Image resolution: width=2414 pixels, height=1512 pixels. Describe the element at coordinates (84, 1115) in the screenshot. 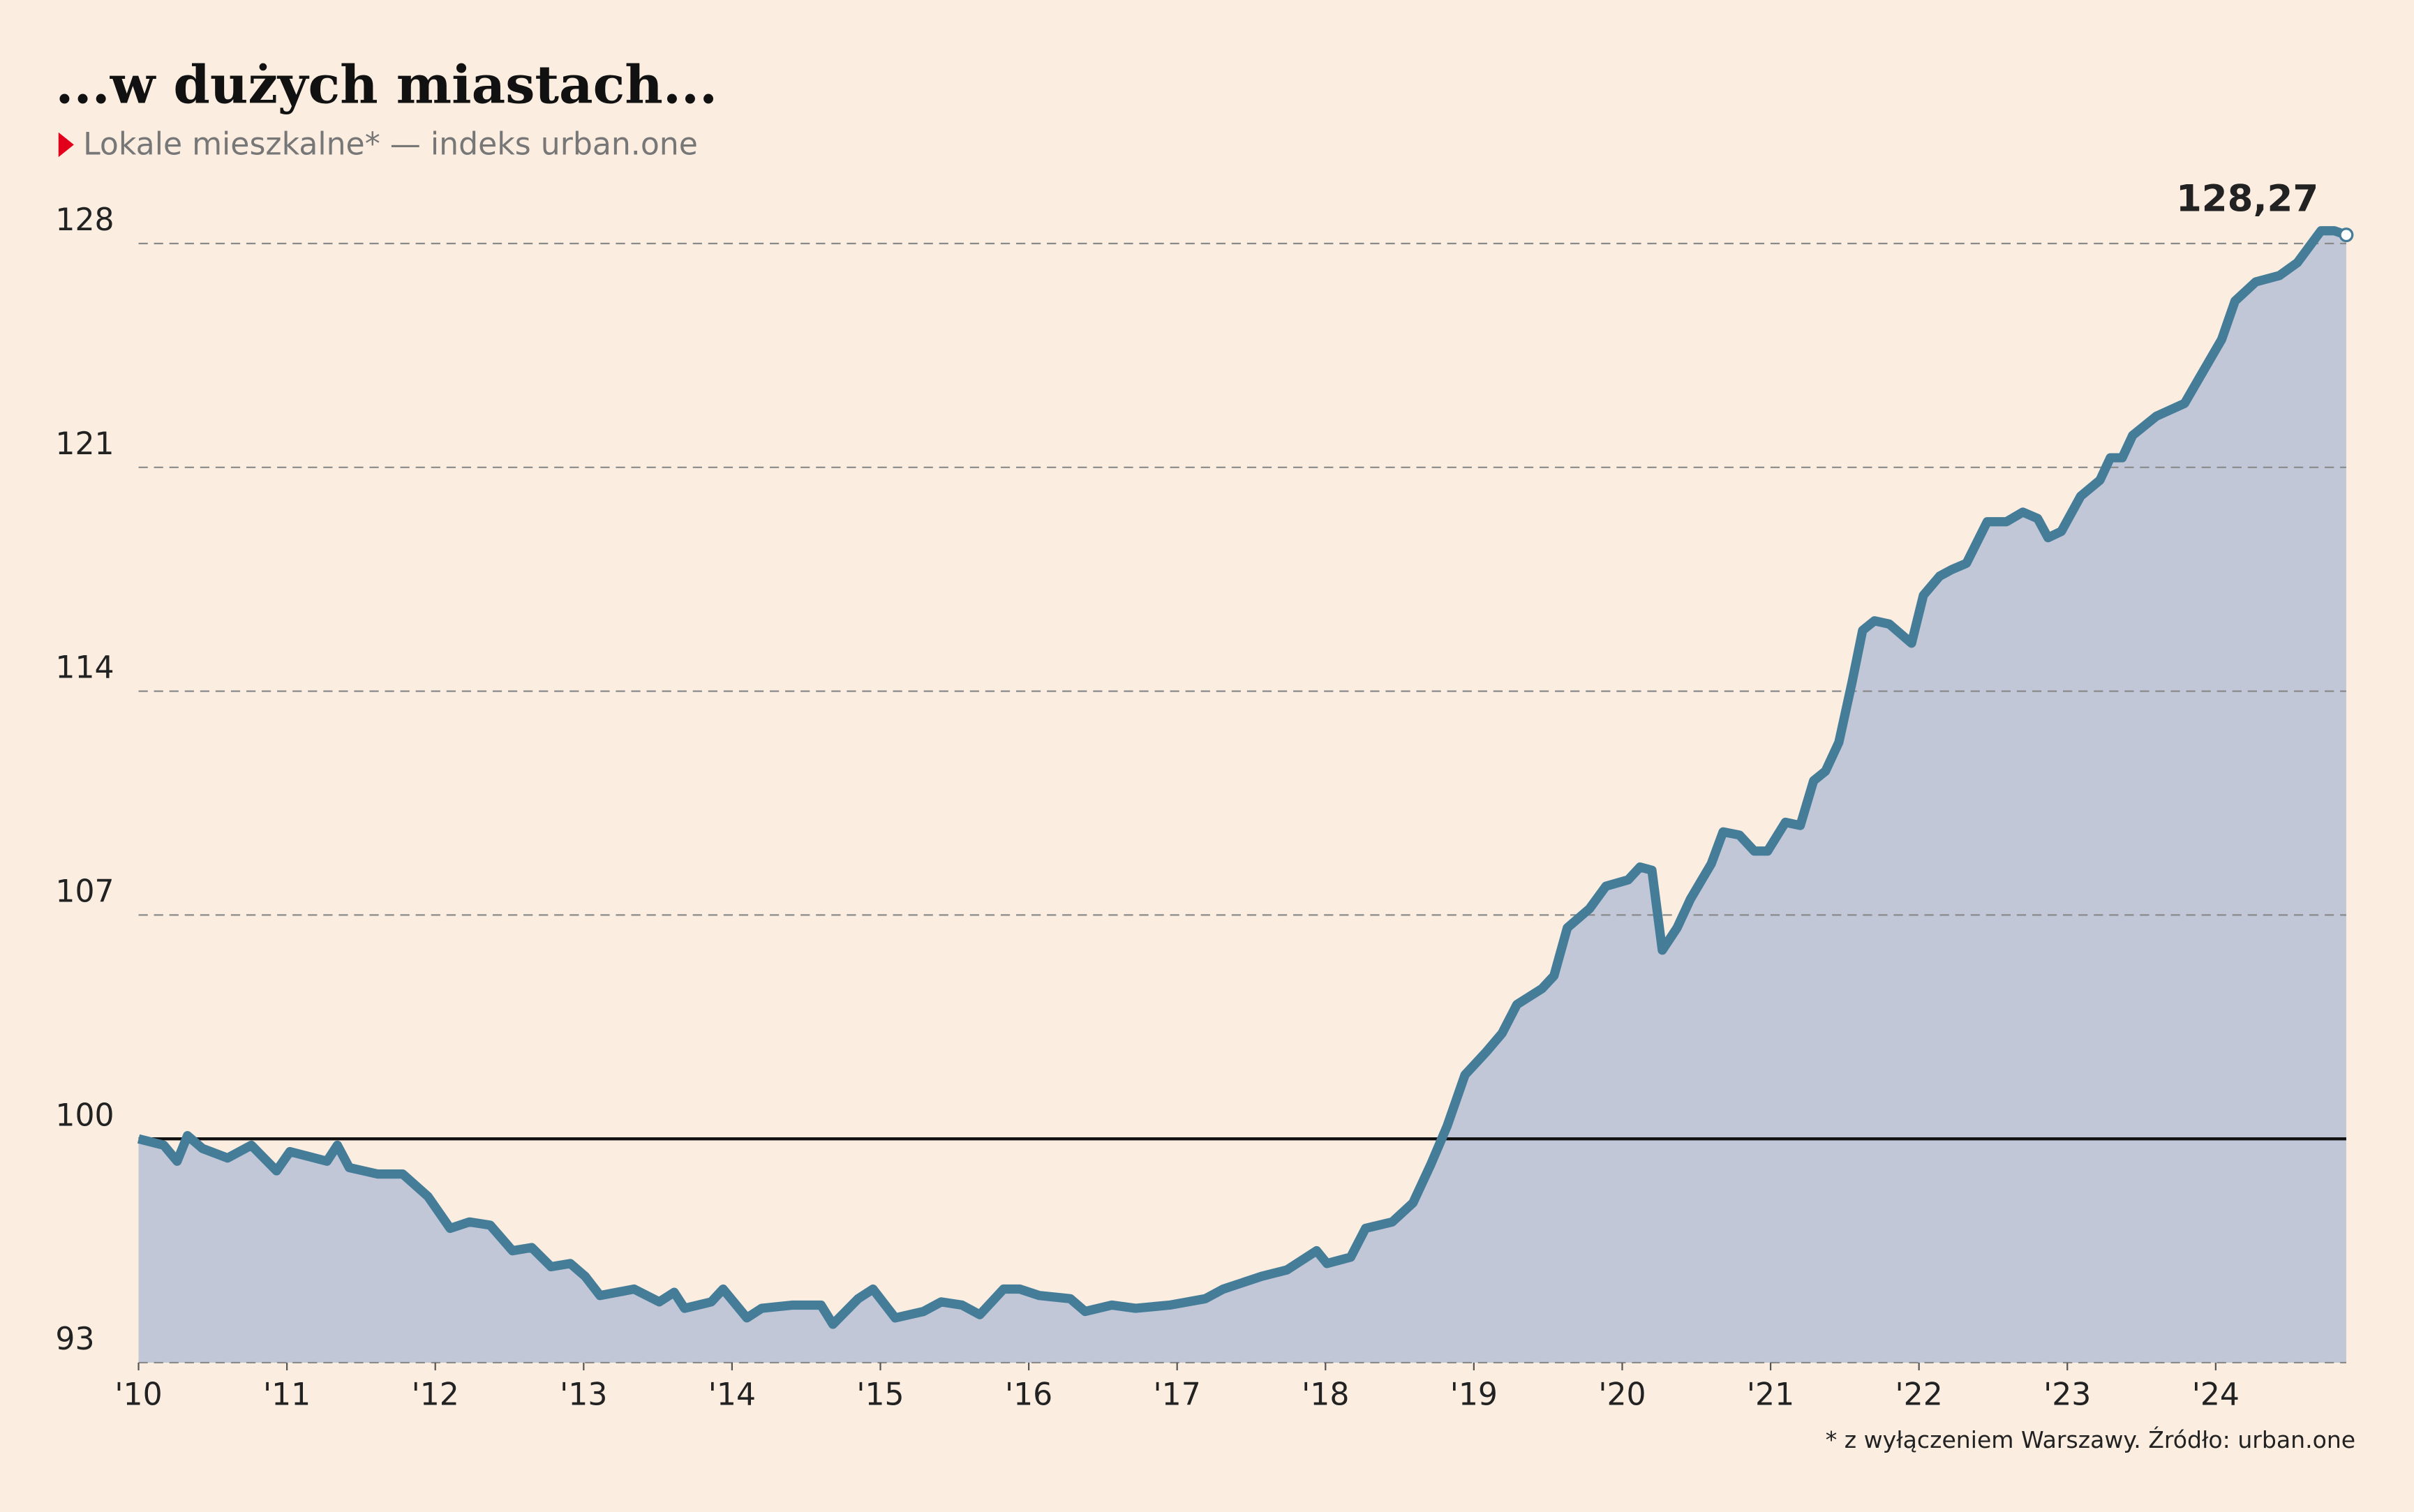

I see `y-tick-label: 100` at that location.